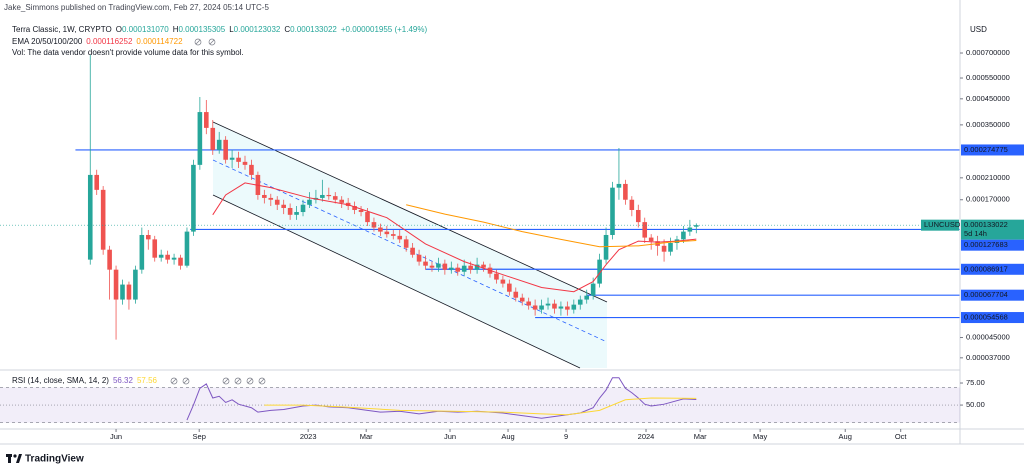  Describe the element at coordinates (119, 29) in the screenshot. I see `ohlc-key: O` at that location.